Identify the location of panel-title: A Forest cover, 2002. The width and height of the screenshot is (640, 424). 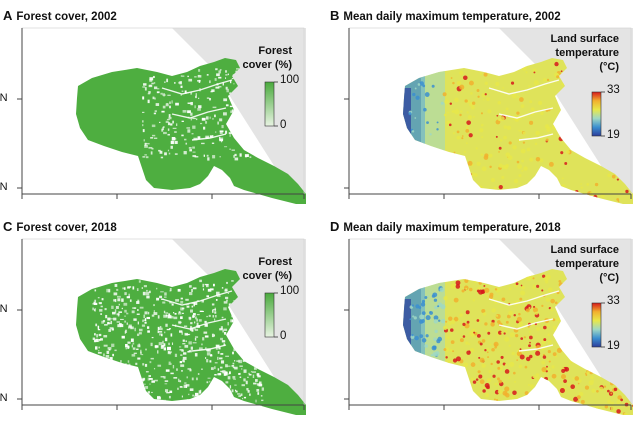
(60, 15).